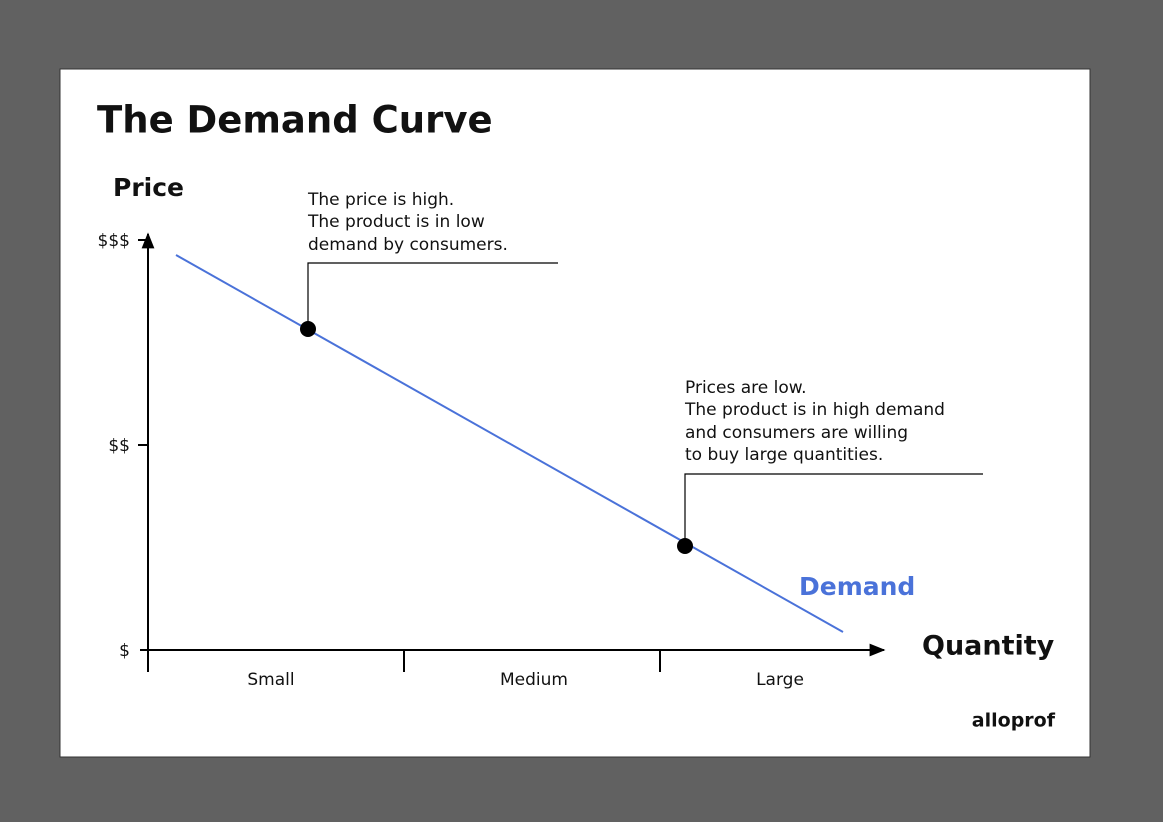  What do you see at coordinates (124, 651) in the screenshot?
I see `y-tick-label: $` at bounding box center [124, 651].